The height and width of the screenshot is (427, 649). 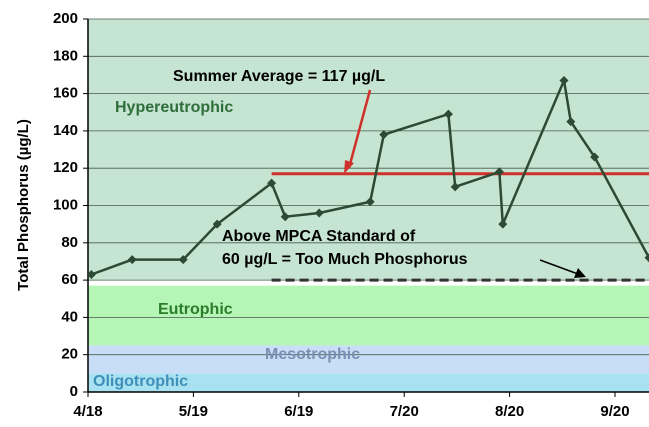 I want to click on annotation: Summer Average = 117 µg/L, so click(x=279, y=76).